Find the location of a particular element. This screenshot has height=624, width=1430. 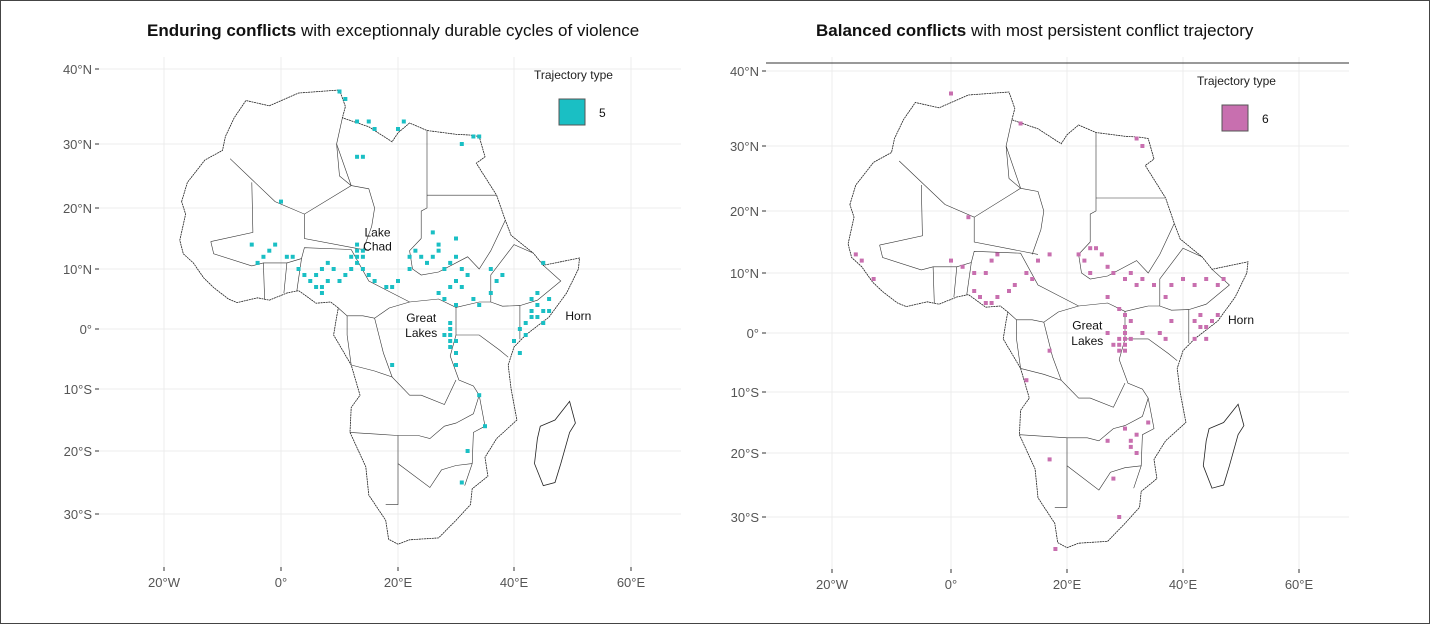

y-tick-label: 30°N is located at coordinates (77, 144).